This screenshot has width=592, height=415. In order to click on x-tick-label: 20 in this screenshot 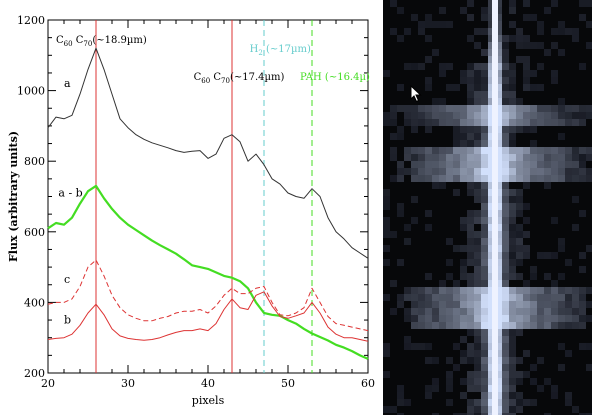, I will do `click(48, 383)`.